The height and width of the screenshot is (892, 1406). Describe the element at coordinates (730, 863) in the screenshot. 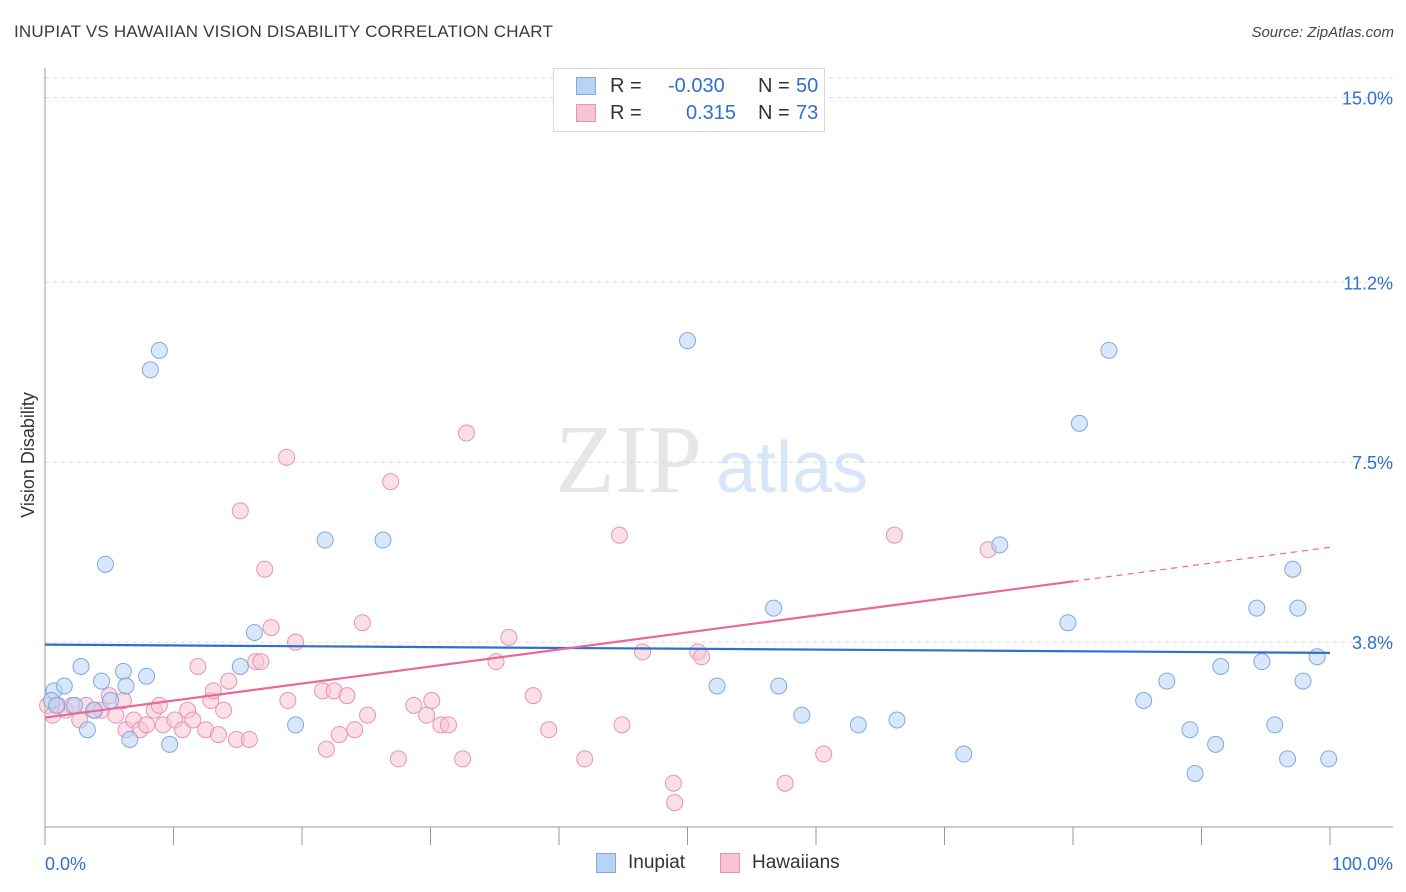

I see `hawaiian-legend-swatch` at that location.